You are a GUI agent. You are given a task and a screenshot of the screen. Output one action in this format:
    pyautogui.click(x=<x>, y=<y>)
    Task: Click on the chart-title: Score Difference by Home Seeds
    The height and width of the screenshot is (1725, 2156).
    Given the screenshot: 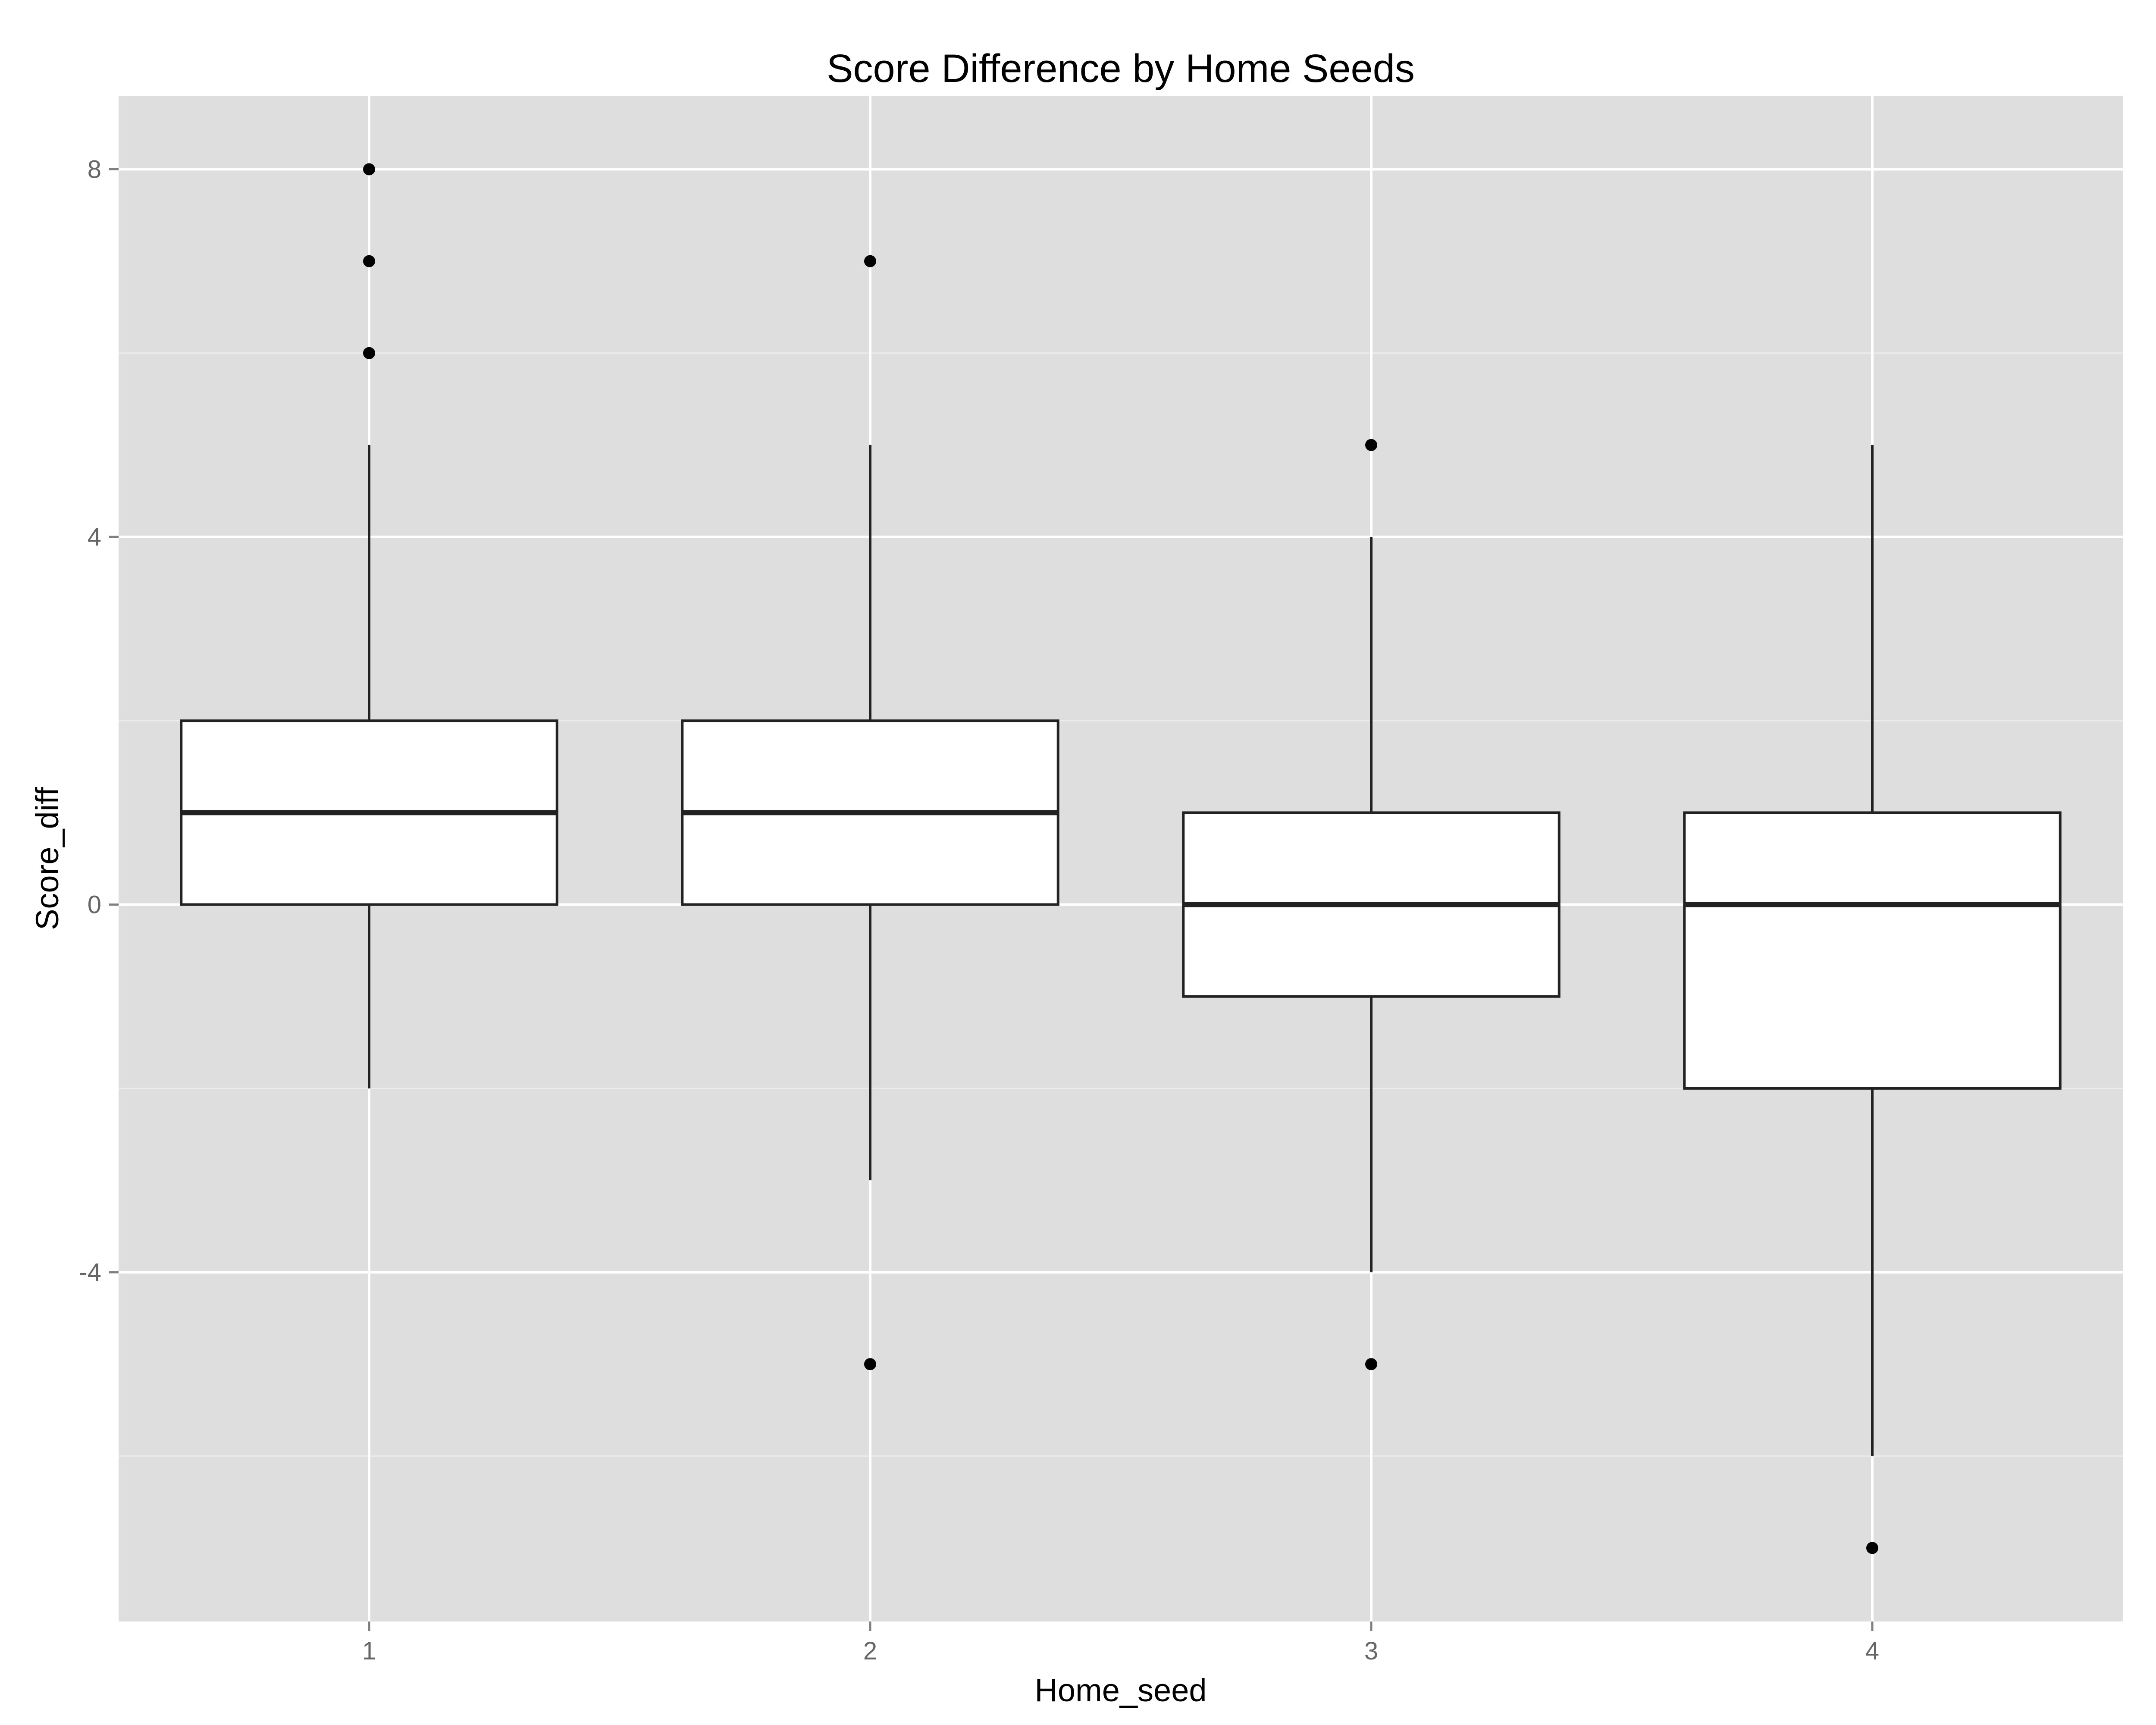 What is the action you would take?
    pyautogui.click(x=1121, y=69)
    